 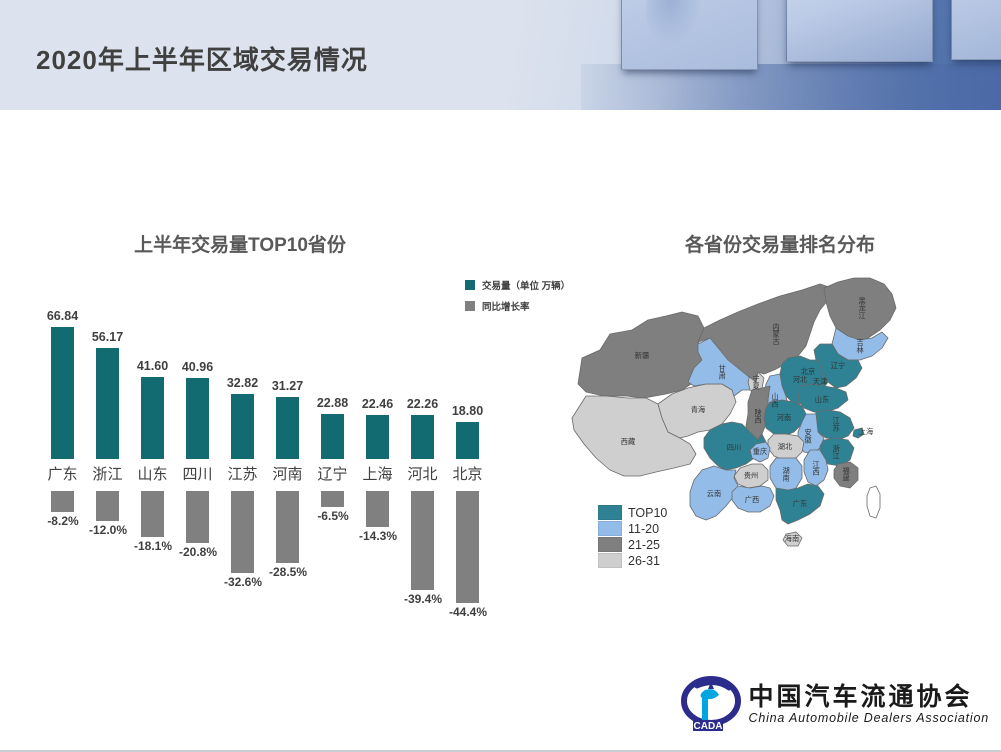 I want to click on category-label: 广东, so click(x=62, y=474).